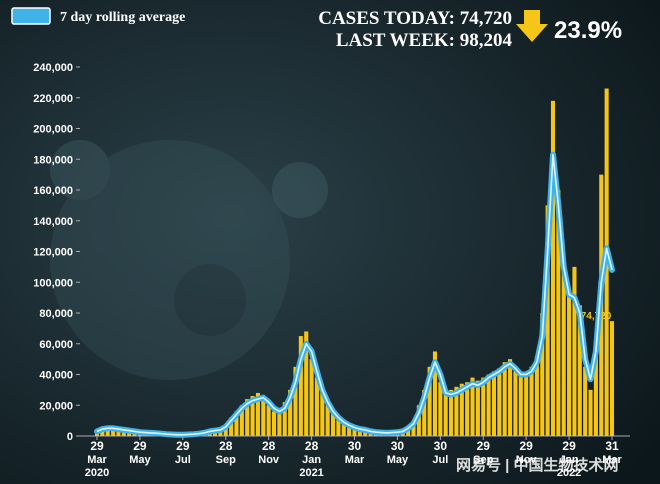 The image size is (660, 484). I want to click on y-tick-label: 120,000, so click(53, 253).